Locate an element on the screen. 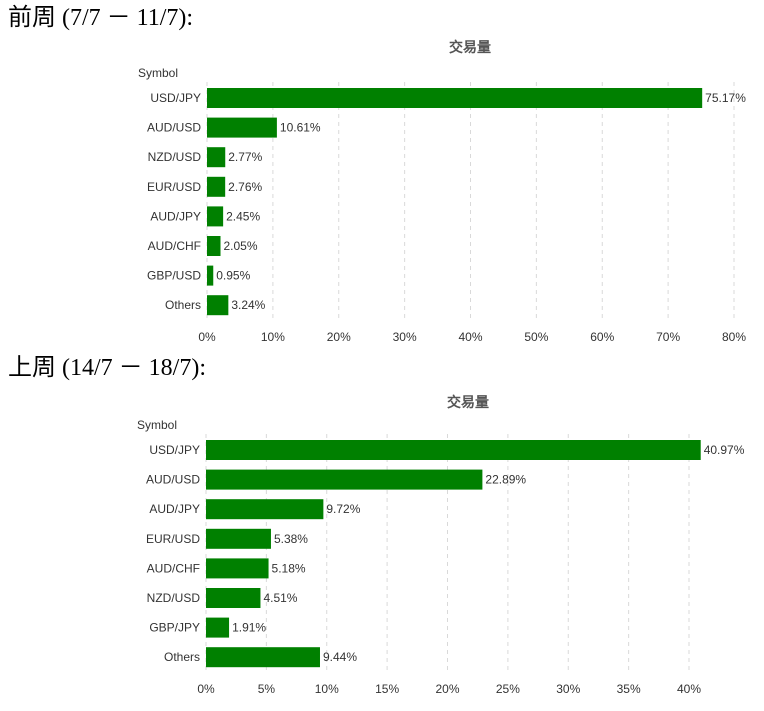 The height and width of the screenshot is (711, 764). x-tick-label: 50% is located at coordinates (536, 337).